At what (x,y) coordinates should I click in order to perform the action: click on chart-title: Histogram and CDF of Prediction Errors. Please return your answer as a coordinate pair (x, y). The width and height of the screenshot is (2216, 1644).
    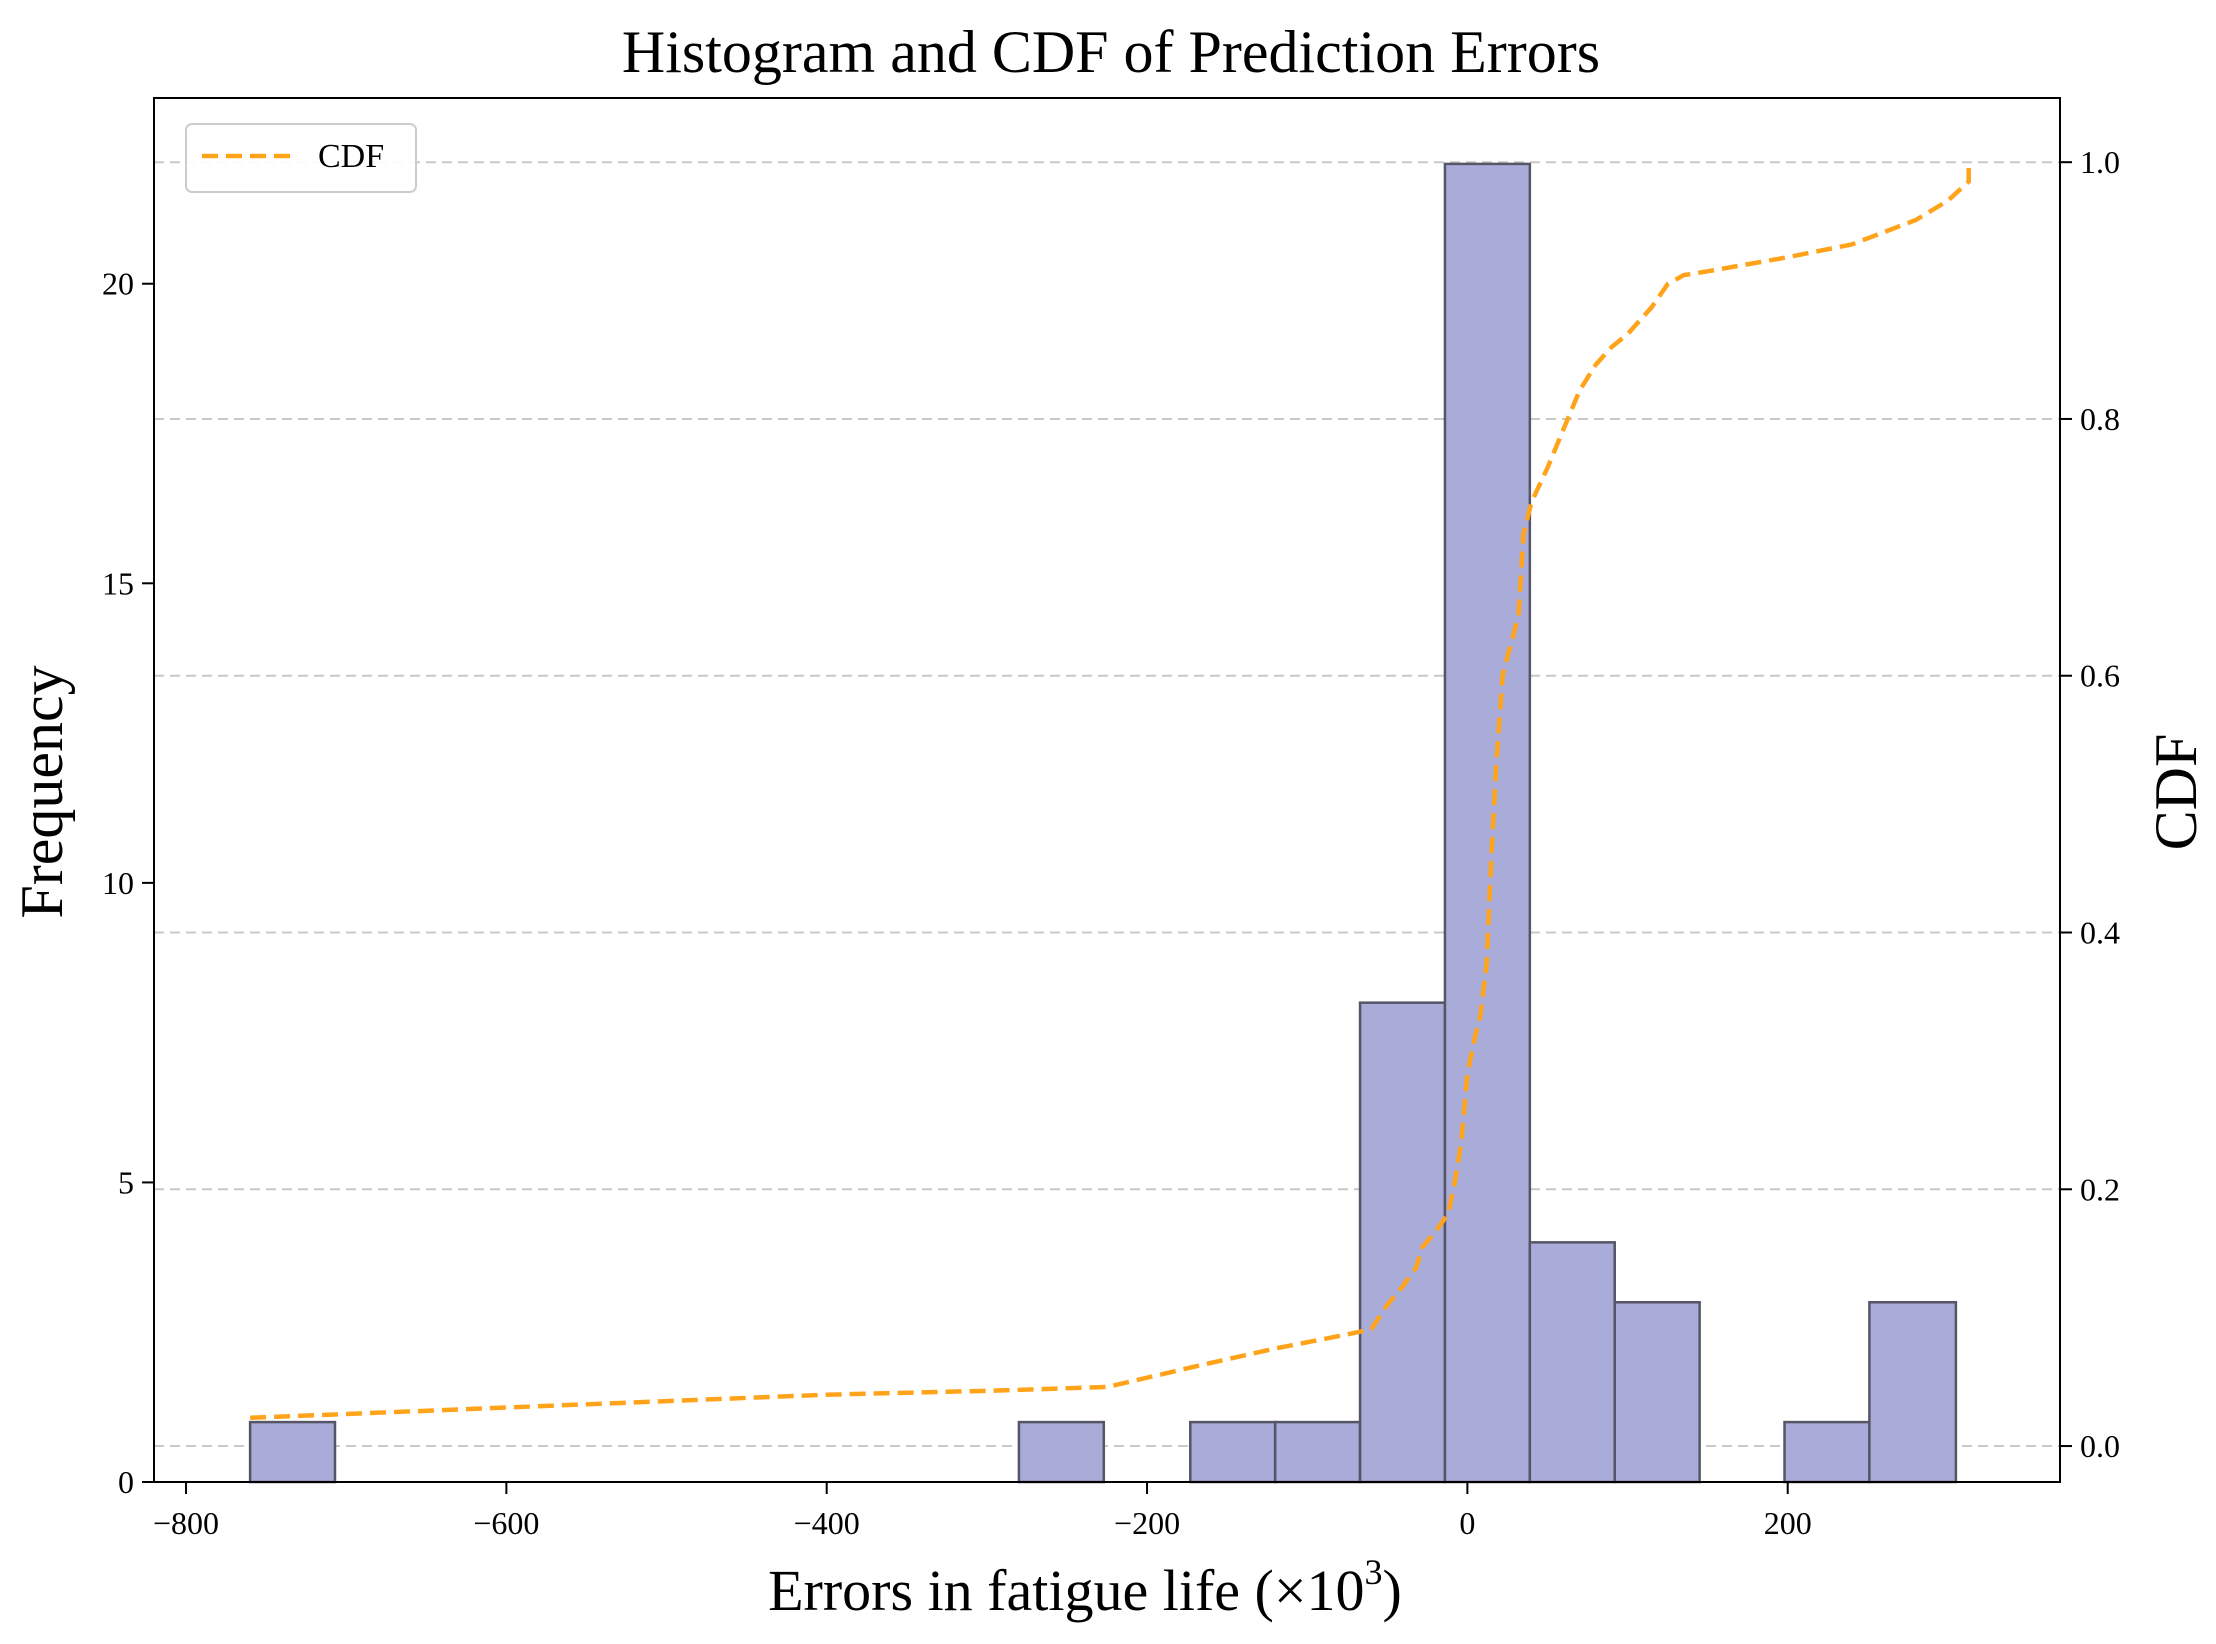
    Looking at the image, I should click on (1111, 52).